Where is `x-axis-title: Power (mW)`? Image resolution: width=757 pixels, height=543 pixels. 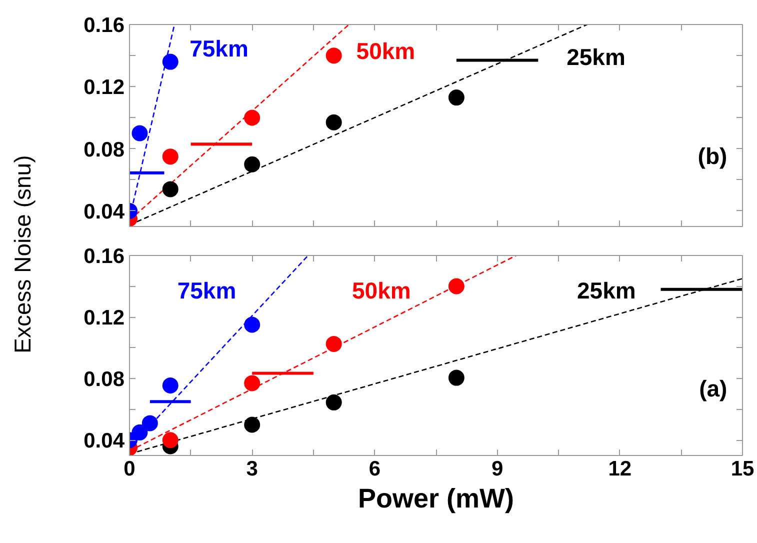
x-axis-title: Power (mW) is located at coordinates (436, 499).